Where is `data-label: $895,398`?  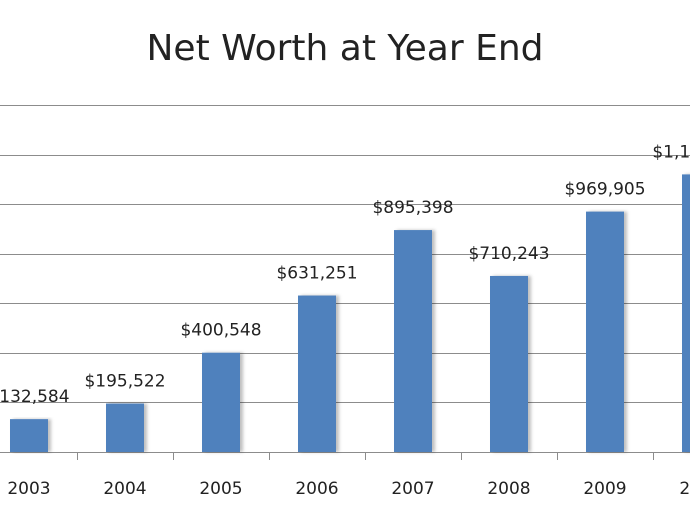 data-label: $895,398 is located at coordinates (412, 208).